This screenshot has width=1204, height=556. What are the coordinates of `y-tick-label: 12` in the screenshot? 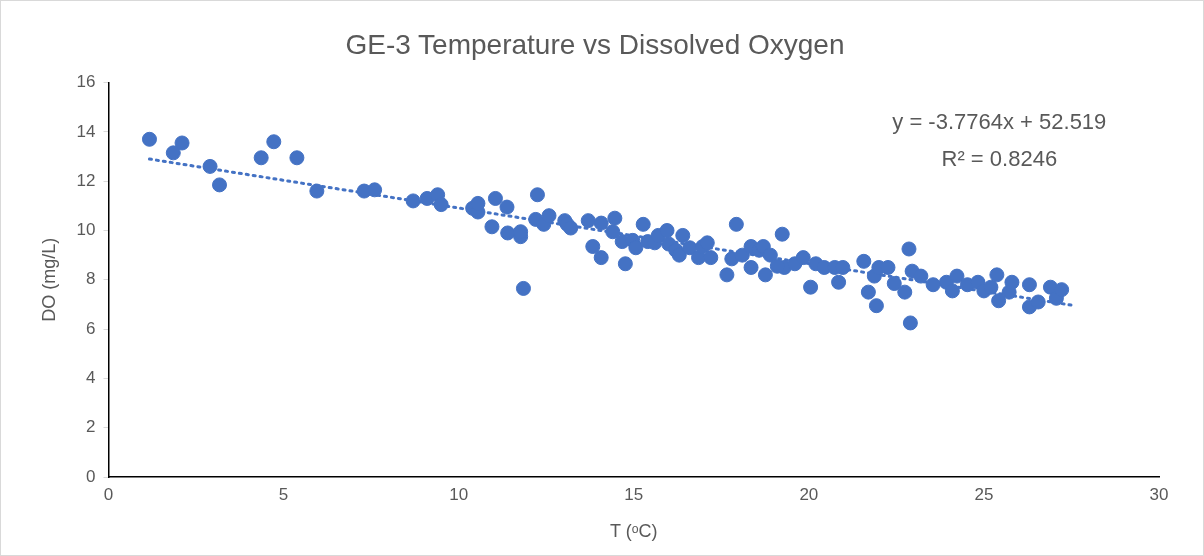 It's located at (86, 180).